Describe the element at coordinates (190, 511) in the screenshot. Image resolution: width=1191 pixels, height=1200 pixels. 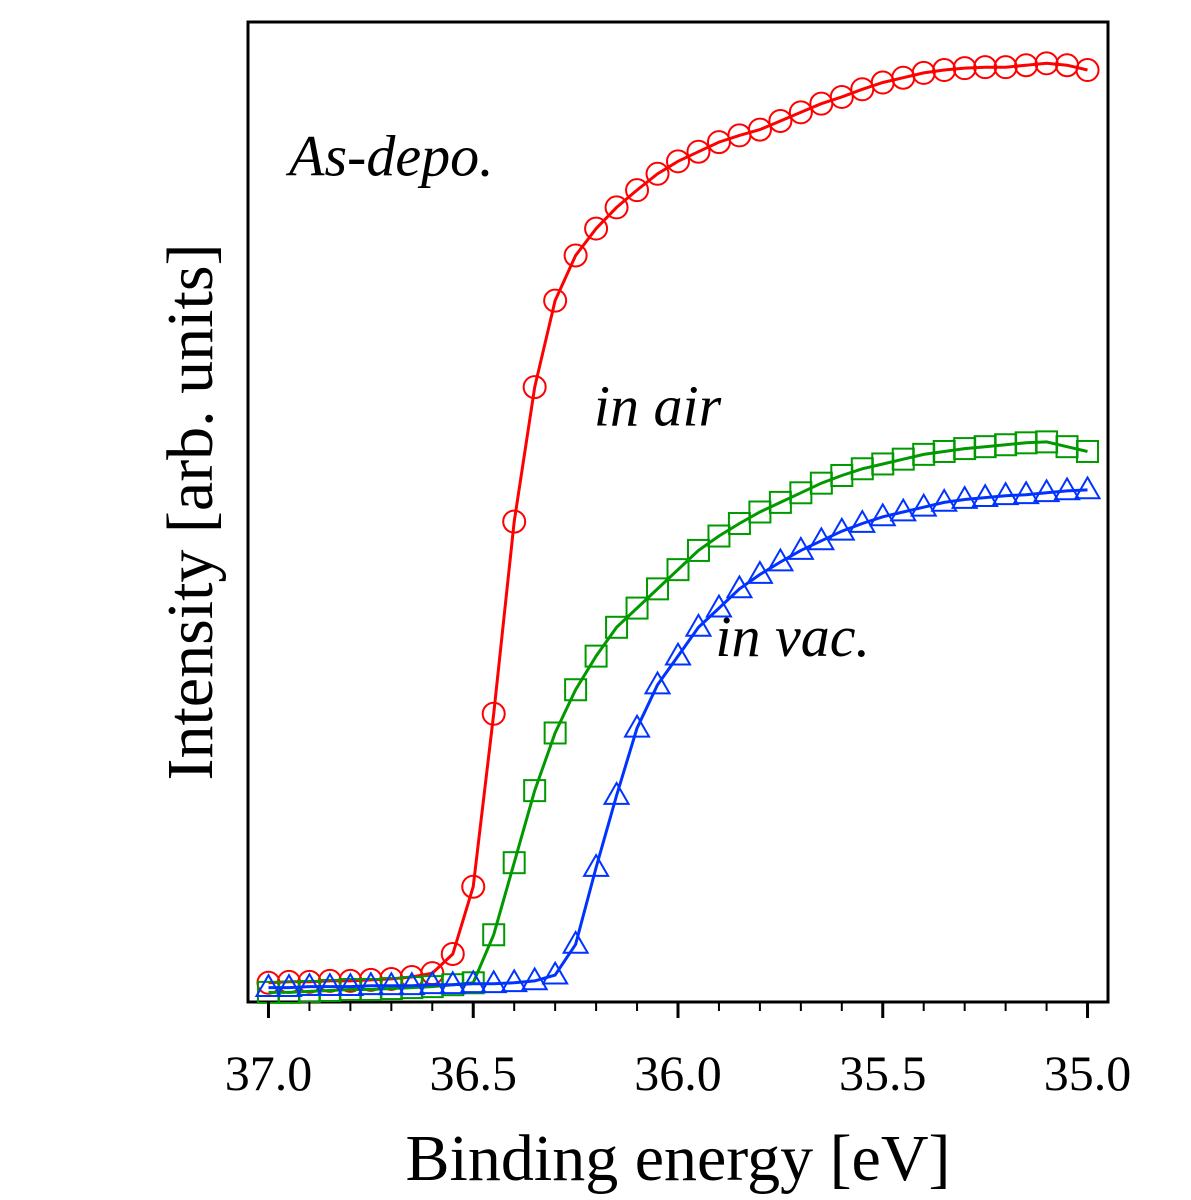
I see `y-axis-title: Intensity [arb. units]` at that location.